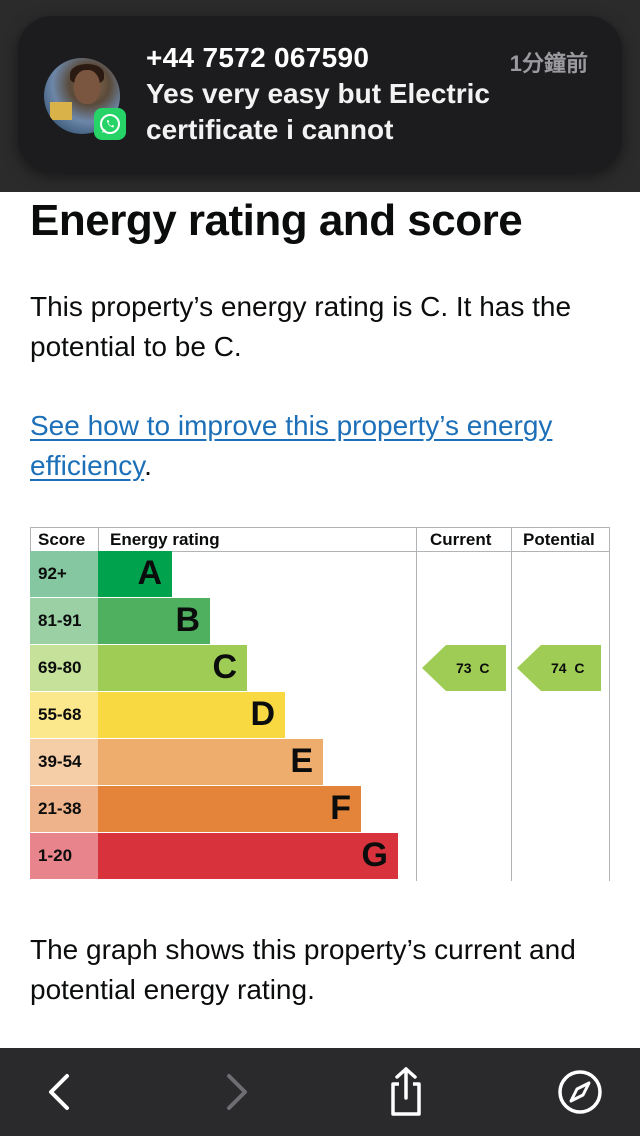 This screenshot has width=640, height=1136. What do you see at coordinates (110, 124) in the screenshot?
I see `whatsapp-icon` at bounding box center [110, 124].